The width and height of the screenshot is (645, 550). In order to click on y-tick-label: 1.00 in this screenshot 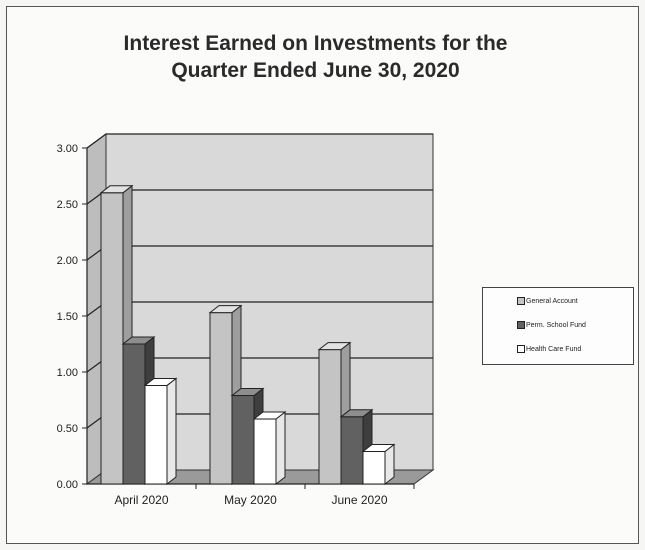, I will do `click(67, 373)`.